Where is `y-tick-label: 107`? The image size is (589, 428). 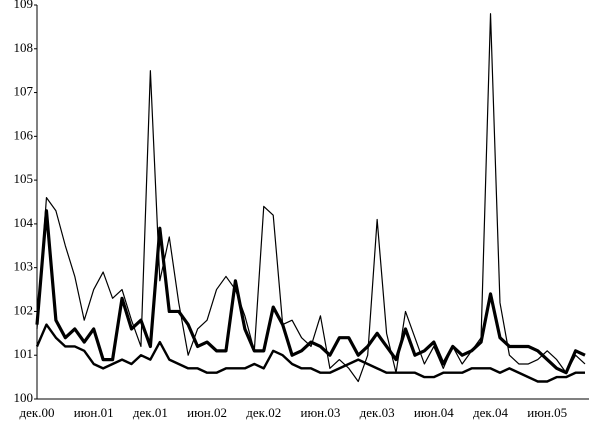 y-tick-label: 107 is located at coordinates (24, 91).